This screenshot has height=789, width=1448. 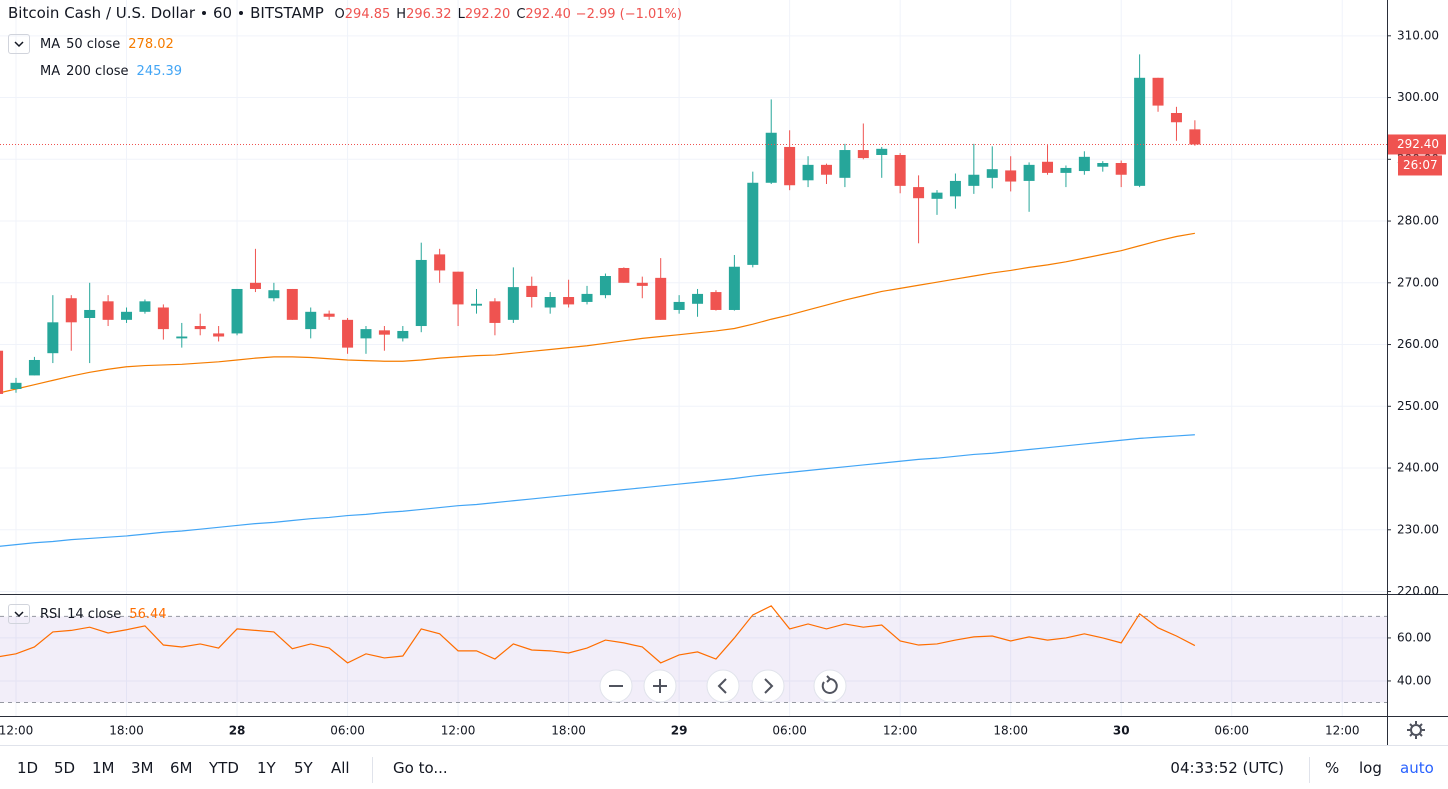 I want to click on range-button: 5D, so click(x=65, y=768).